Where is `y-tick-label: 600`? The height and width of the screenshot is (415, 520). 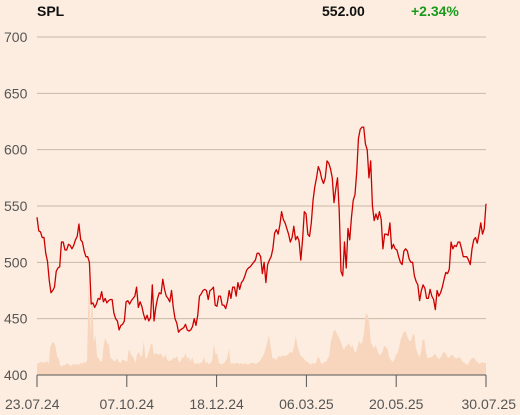
y-tick-label: 600 is located at coordinates (16, 150).